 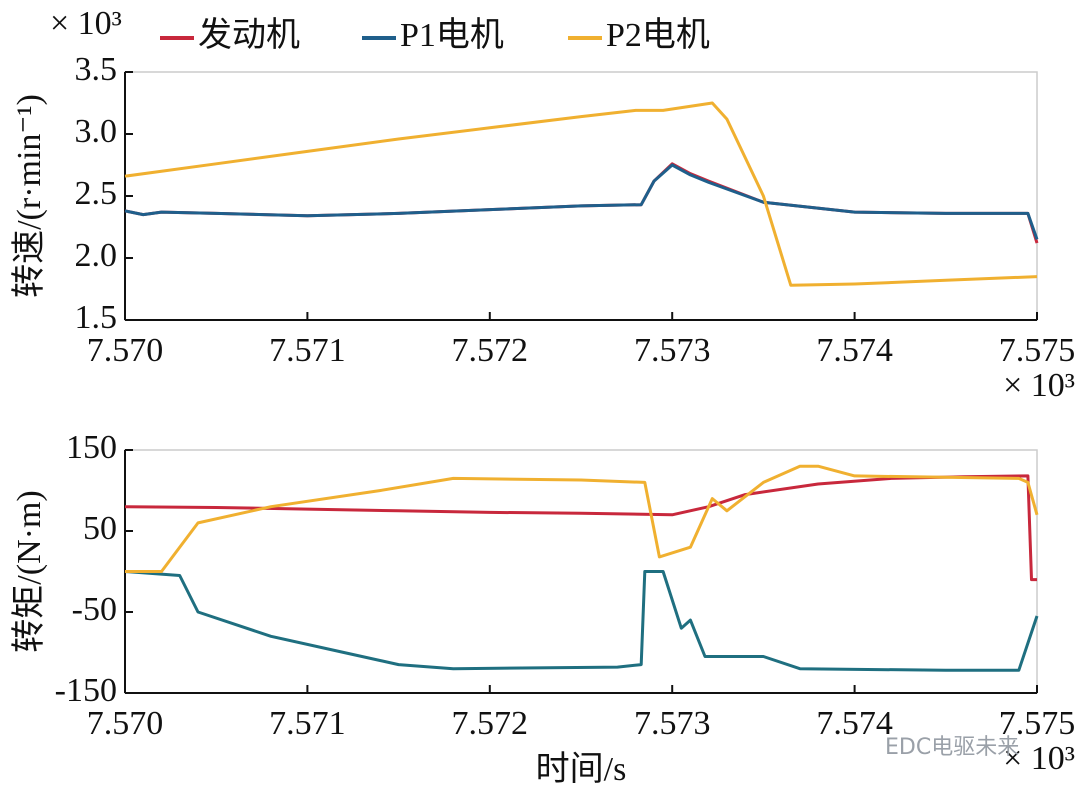 What do you see at coordinates (249, 35) in the screenshot?
I see `legend-label: 发动机` at bounding box center [249, 35].